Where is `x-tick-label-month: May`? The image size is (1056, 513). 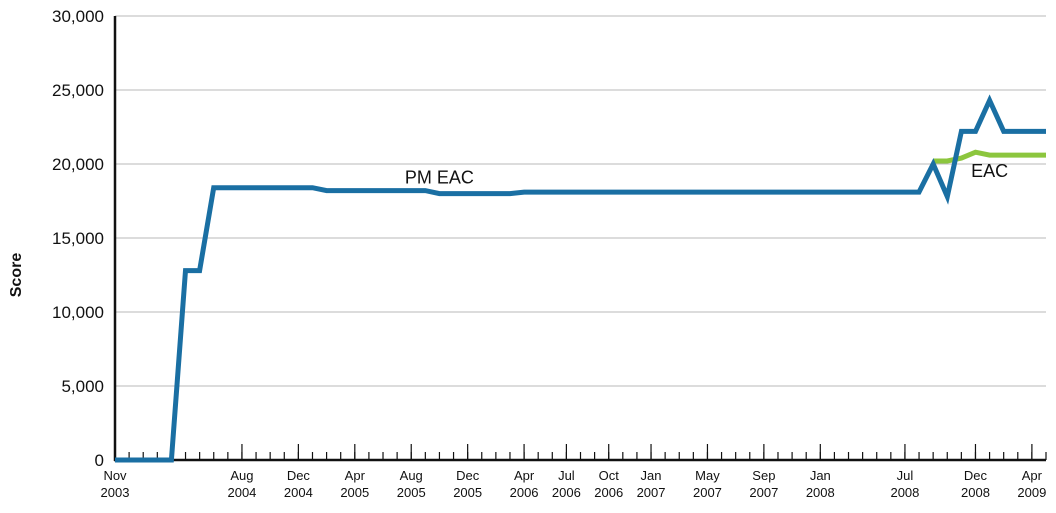
x-tick-label-month: May is located at coordinates (707, 475).